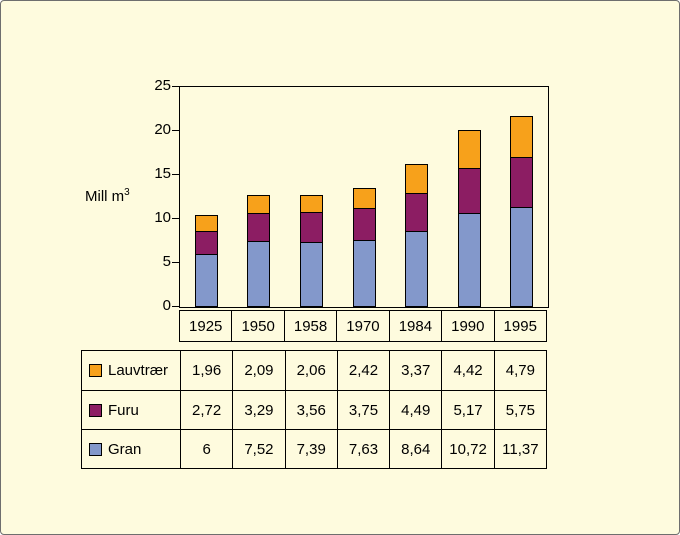 This screenshot has width=680, height=535. What do you see at coordinates (258, 409) in the screenshot?
I see `value-cell-furu-1950: 3,29` at bounding box center [258, 409].